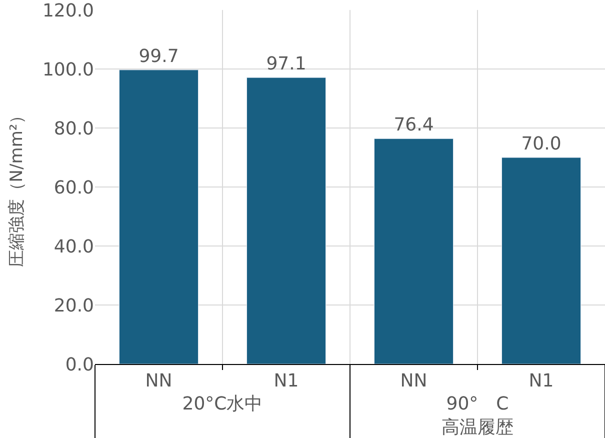 The height and width of the screenshot is (438, 605). I want to click on y-tick-label: 20.0, so click(74, 305).